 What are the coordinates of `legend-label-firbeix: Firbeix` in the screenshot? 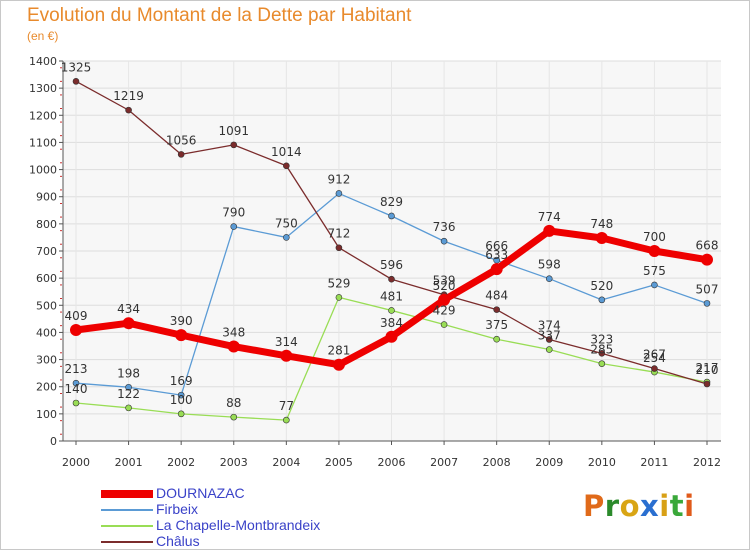 It's located at (177, 509).